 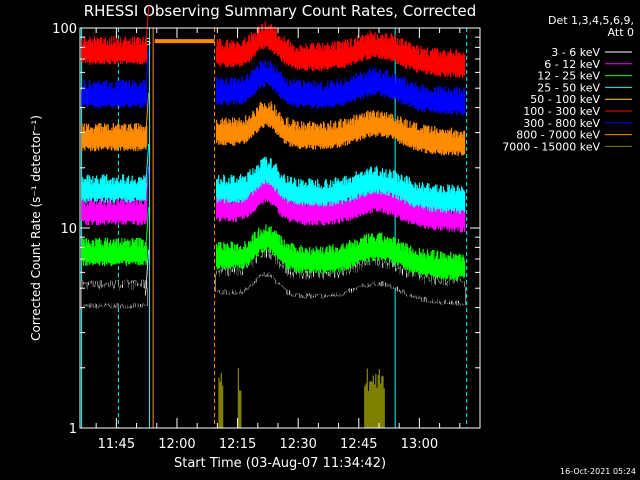 I want to click on legend-label-7: 800 - 7000 keV, so click(x=558, y=135).